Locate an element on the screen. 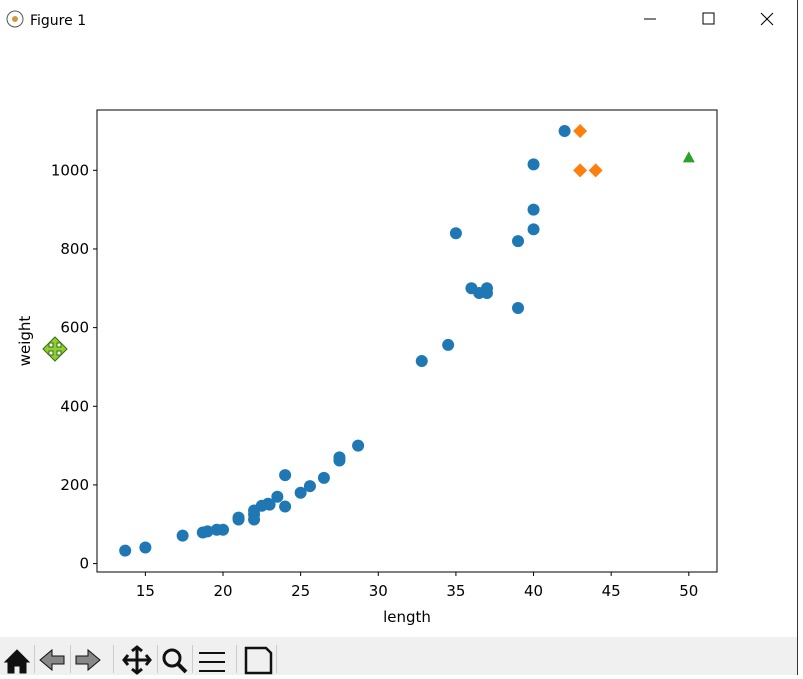  y-tick-label: 1000 is located at coordinates (70, 170).